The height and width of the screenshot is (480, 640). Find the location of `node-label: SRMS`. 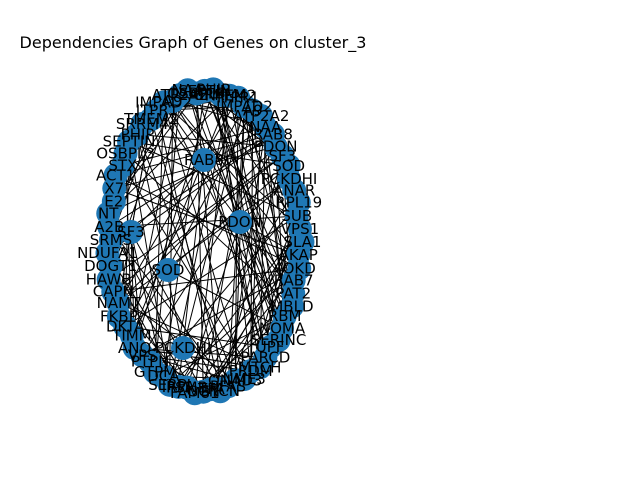

node-label: SRMS is located at coordinates (111, 240).